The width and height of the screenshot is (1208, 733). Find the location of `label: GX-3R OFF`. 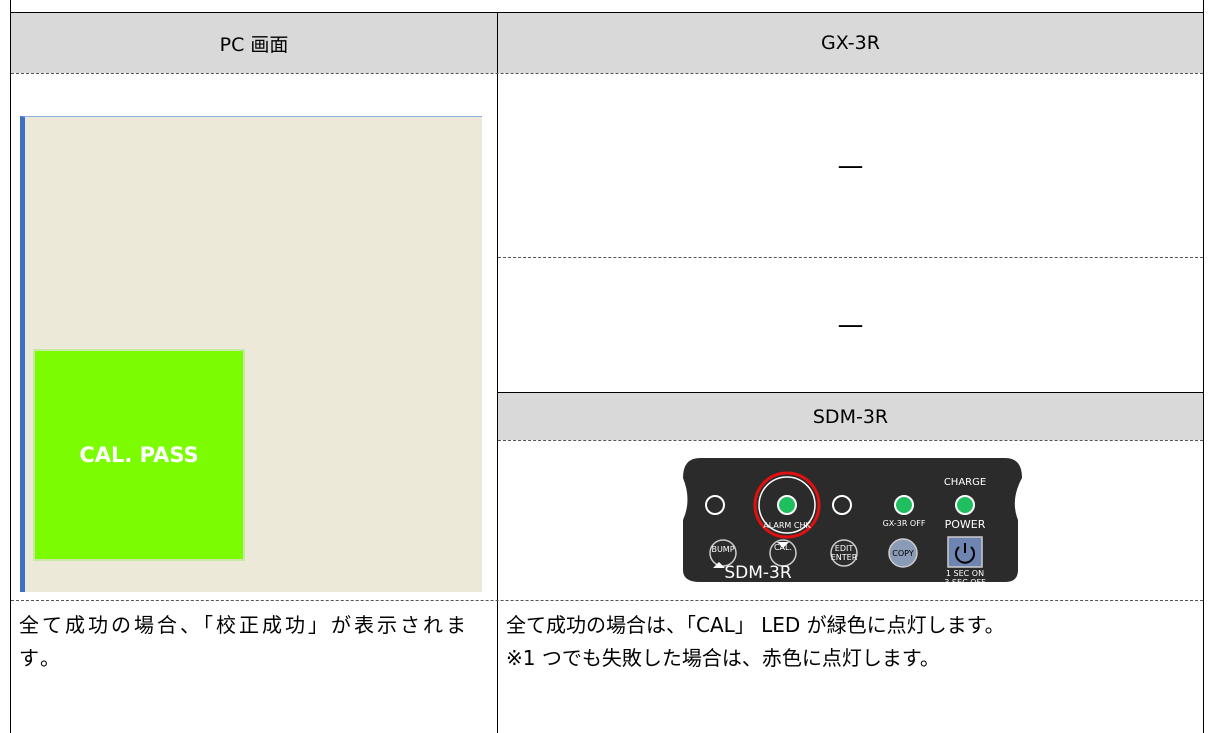

label: GX-3R OFF is located at coordinates (904, 523).